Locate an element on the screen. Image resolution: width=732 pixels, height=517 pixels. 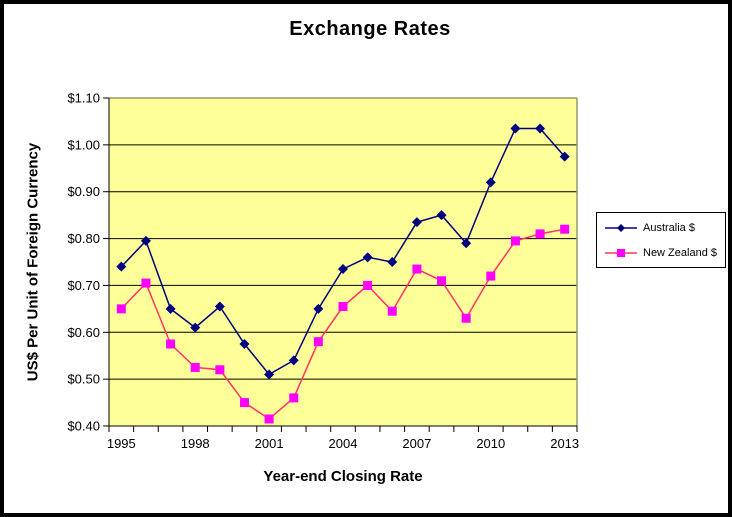
legend-label: Australia $ is located at coordinates (669, 227).